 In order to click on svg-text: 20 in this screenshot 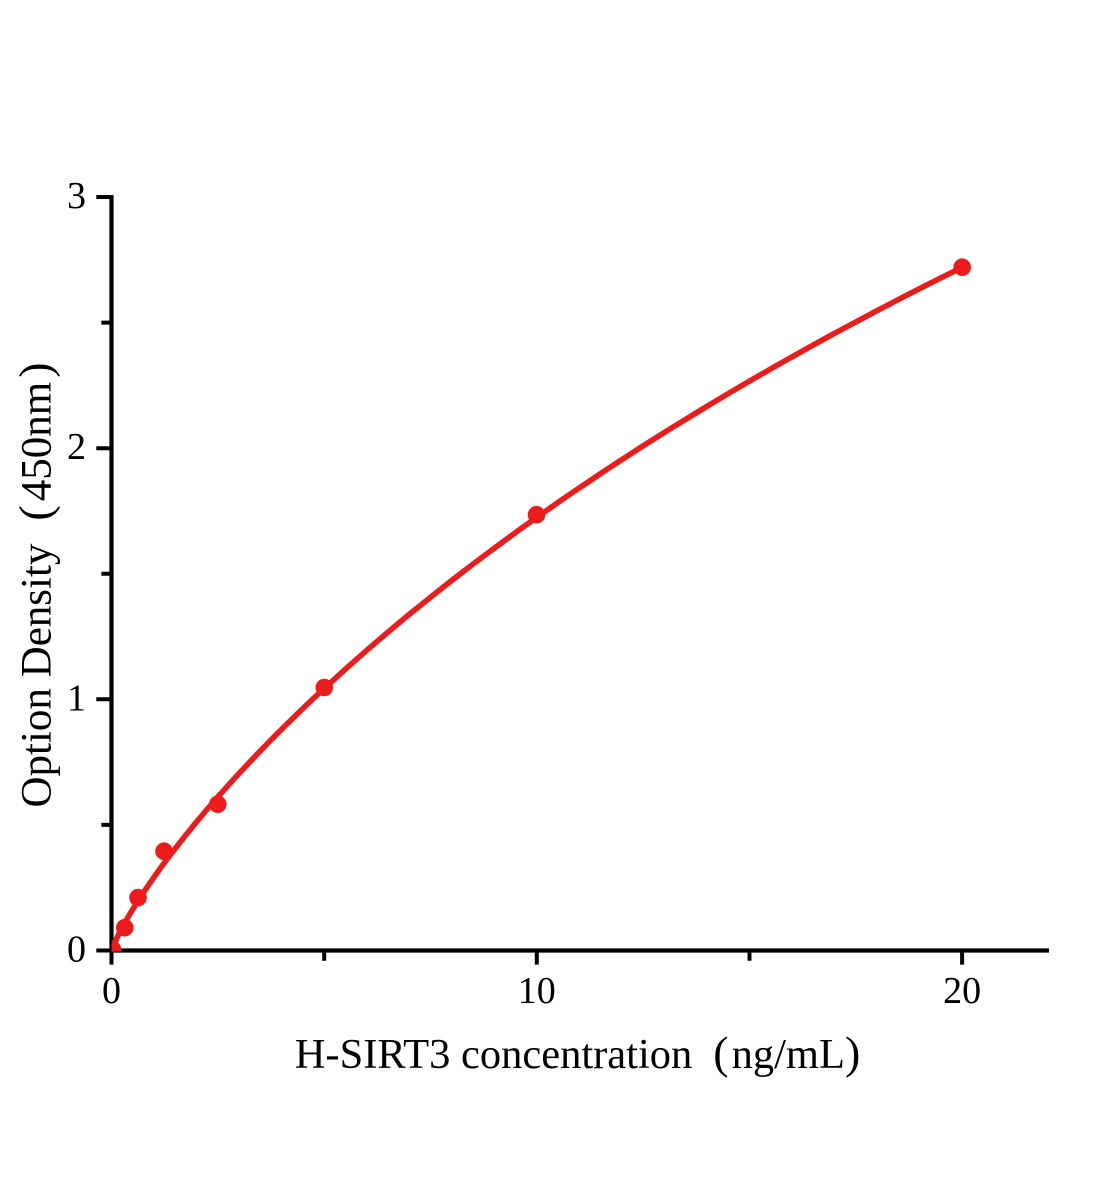, I will do `click(962, 991)`.